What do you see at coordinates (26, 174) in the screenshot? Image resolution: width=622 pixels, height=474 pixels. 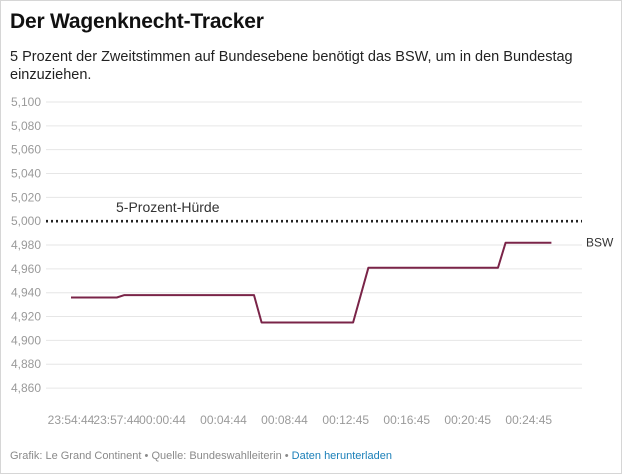 I see `y-tick-label: 5,040` at bounding box center [26, 174].